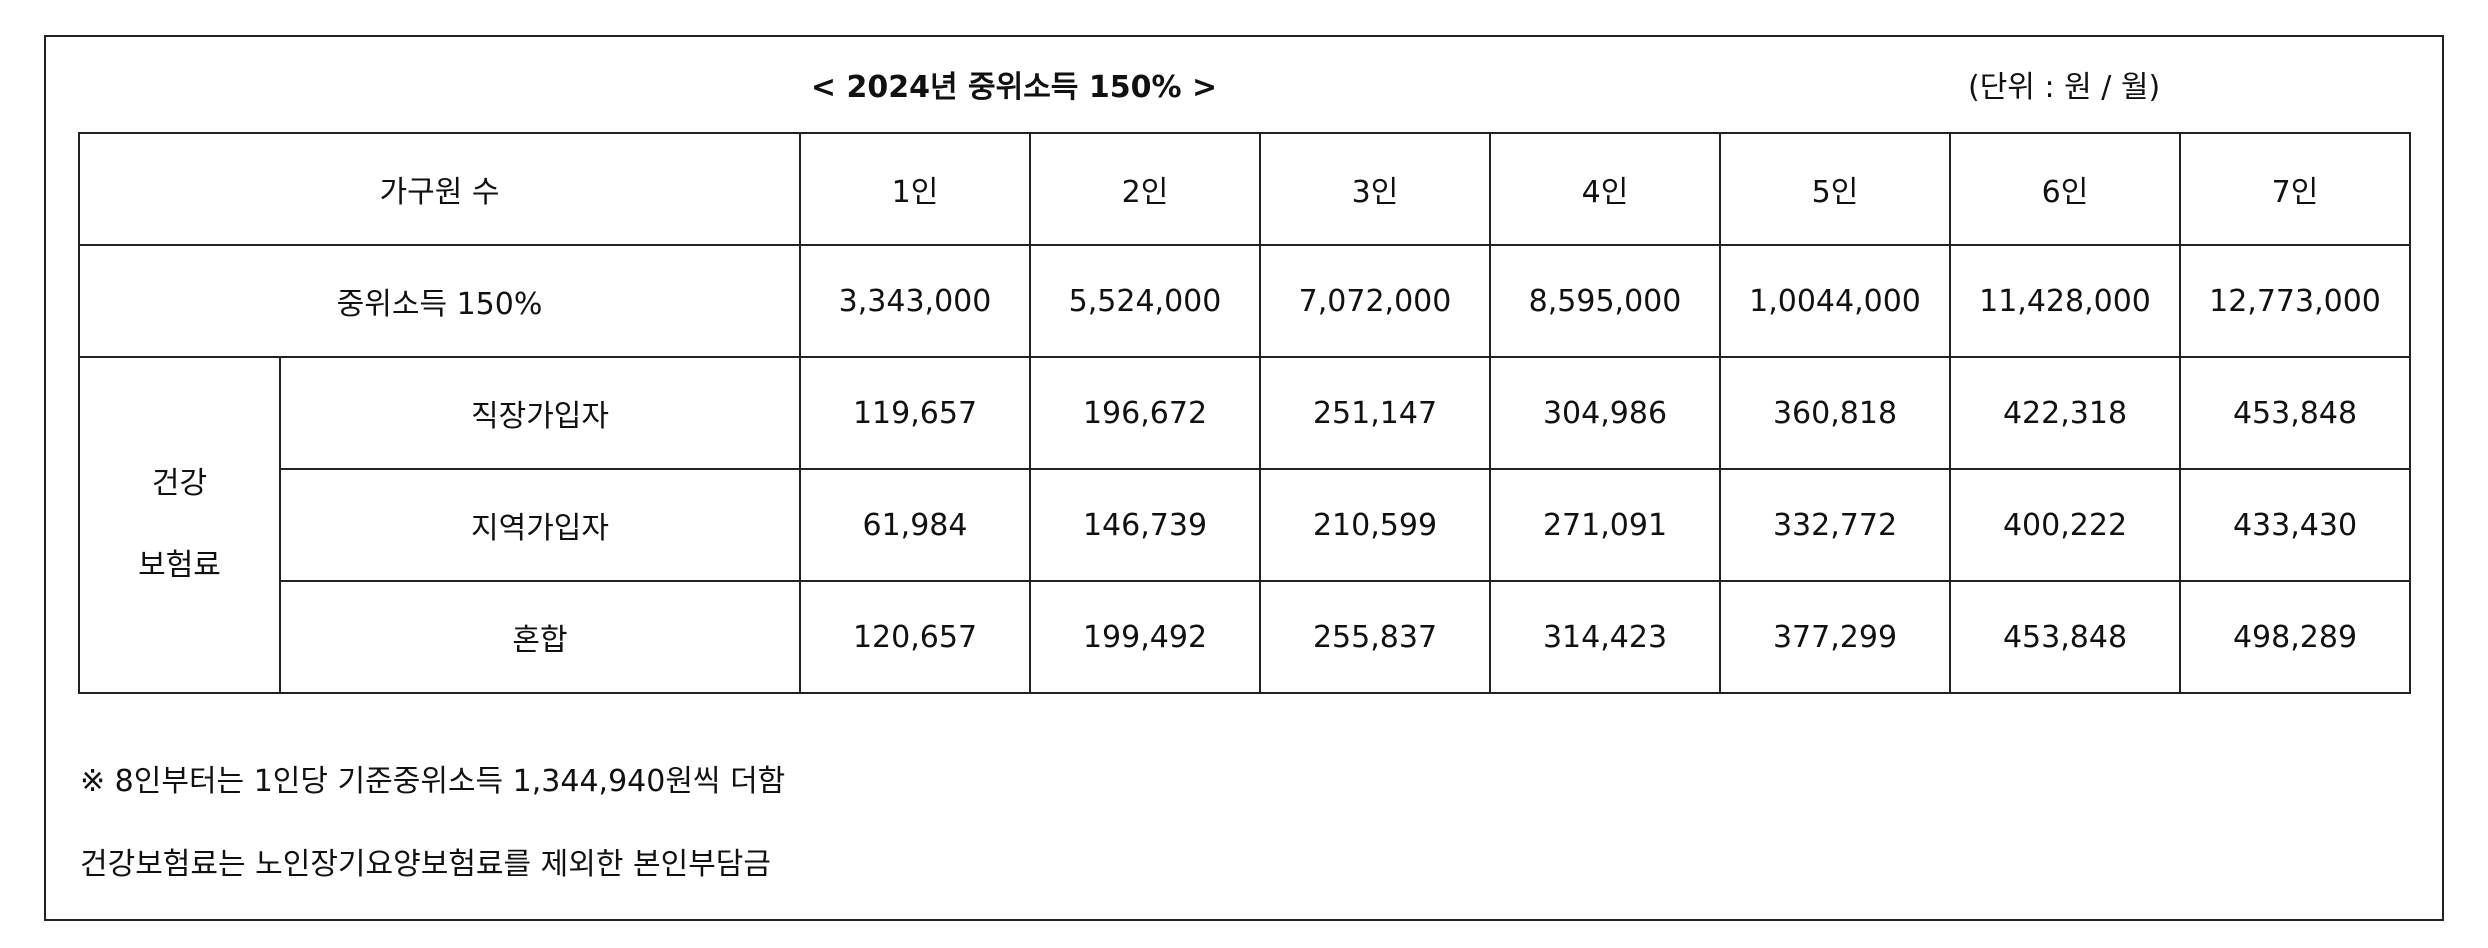 Image resolution: width=2488 pixels, height=948 pixels. What do you see at coordinates (2295, 301) in the screenshot?
I see `table-cell: 12,773,000` at bounding box center [2295, 301].